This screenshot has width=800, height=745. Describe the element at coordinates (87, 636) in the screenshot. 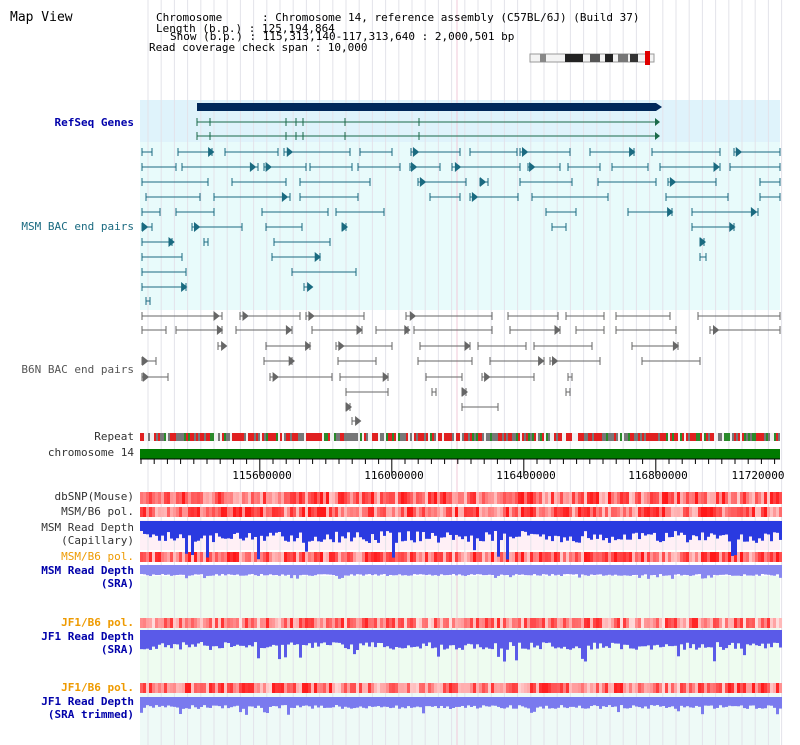

I see `track-label-jf1-depth-sra: JF1 Read Depth` at that location.